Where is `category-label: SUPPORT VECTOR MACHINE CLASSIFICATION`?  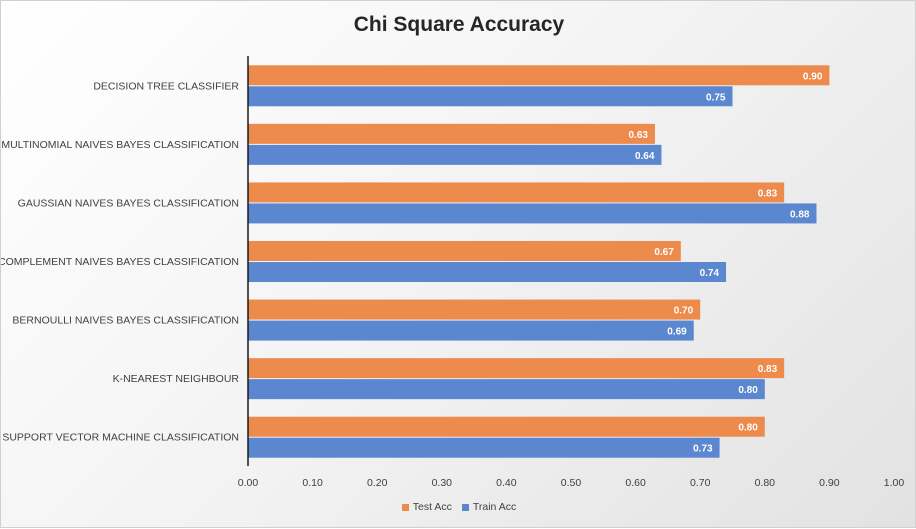 category-label: SUPPORT VECTOR MACHINE CLASSIFICATION is located at coordinates (120, 438).